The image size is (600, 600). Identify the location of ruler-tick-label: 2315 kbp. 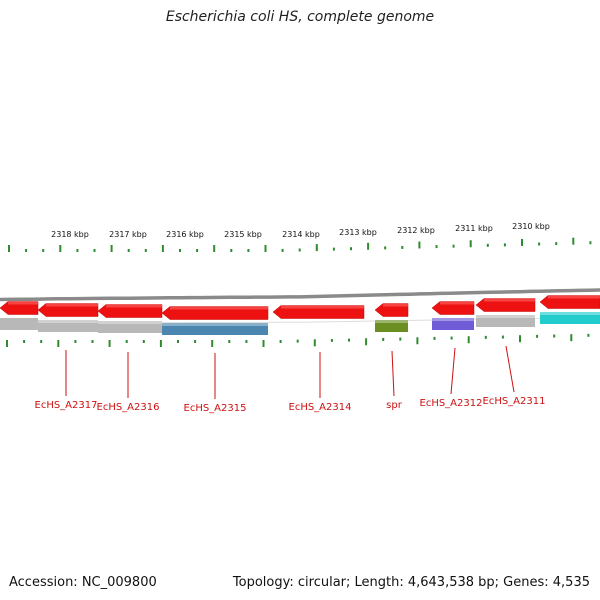
(243, 234).